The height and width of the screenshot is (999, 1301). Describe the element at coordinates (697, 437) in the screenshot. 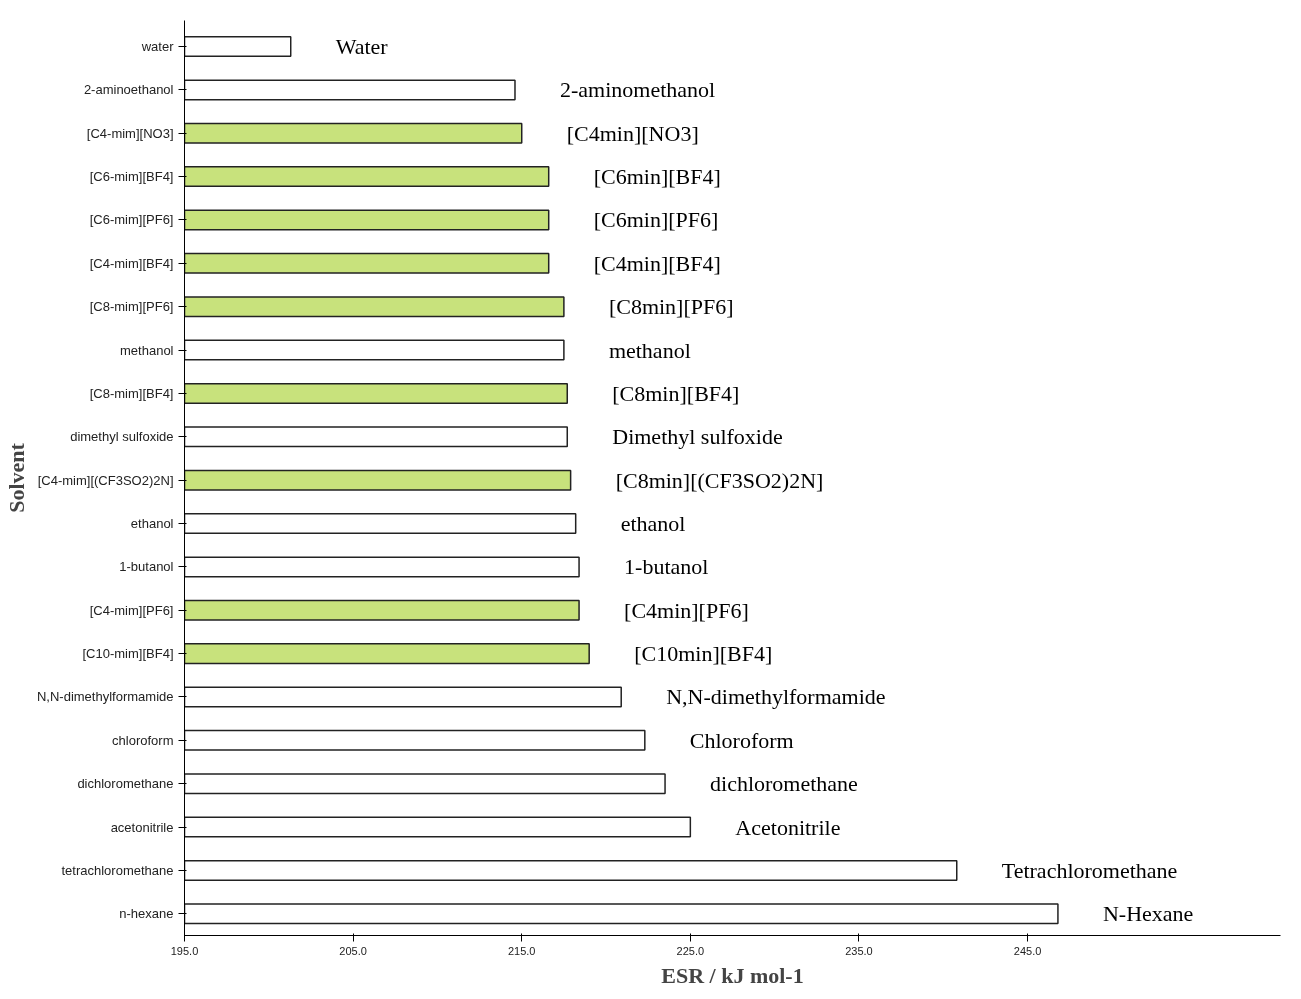

I see `annotation: Dimethyl sulfoxide` at that location.